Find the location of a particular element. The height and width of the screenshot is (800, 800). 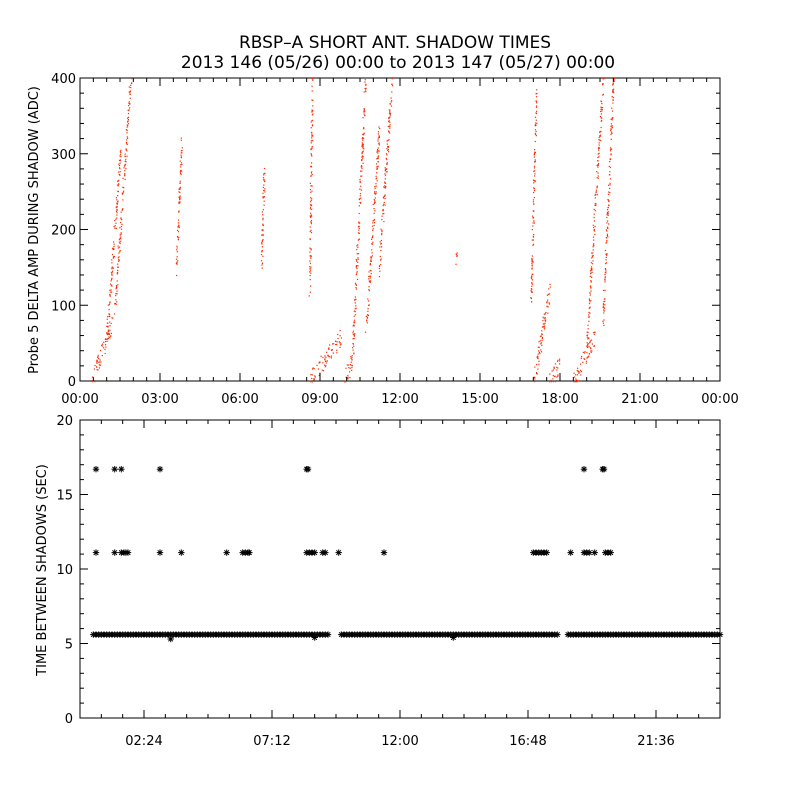

top-x-tick-label: 00:00 is located at coordinates (719, 399).